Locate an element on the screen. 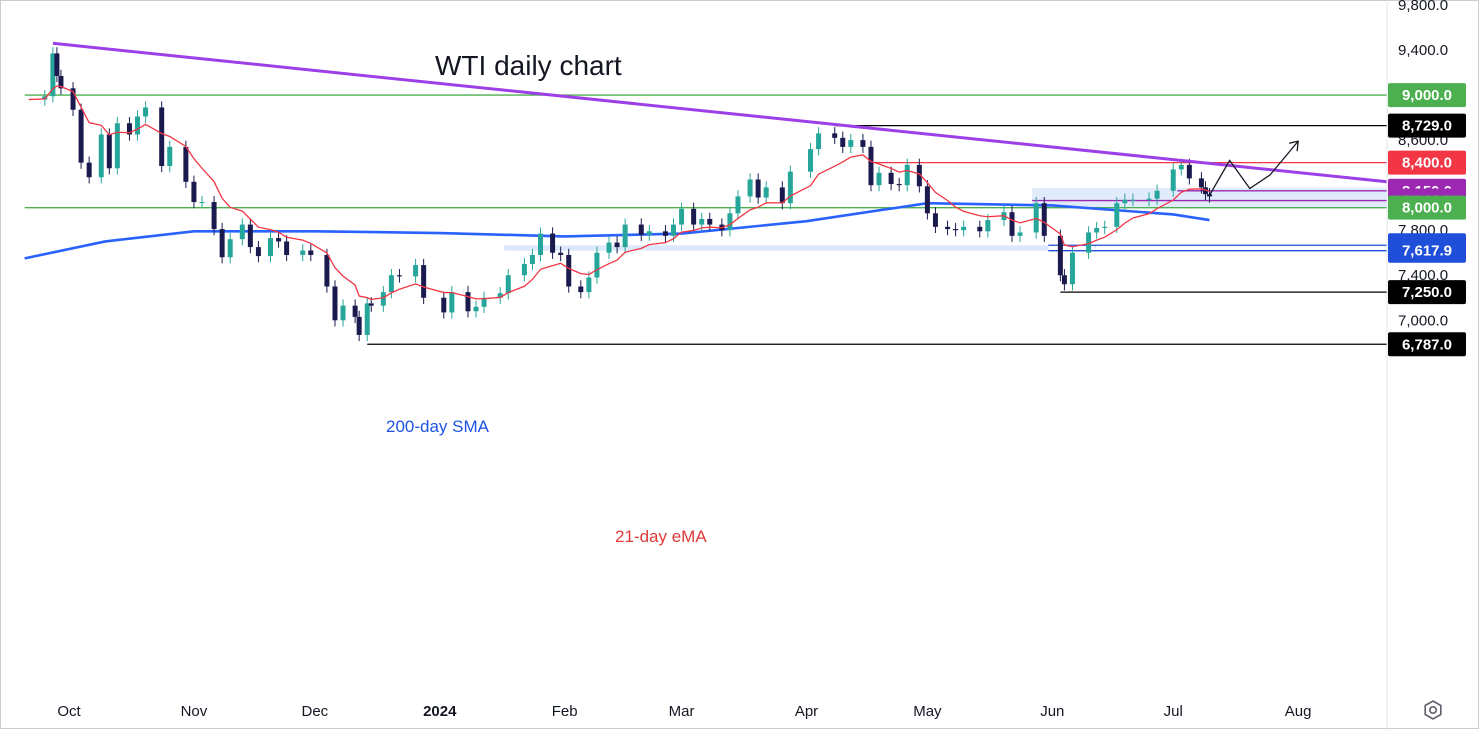 The height and width of the screenshot is (731, 1481). x-tick-label: Feb is located at coordinates (565, 711).